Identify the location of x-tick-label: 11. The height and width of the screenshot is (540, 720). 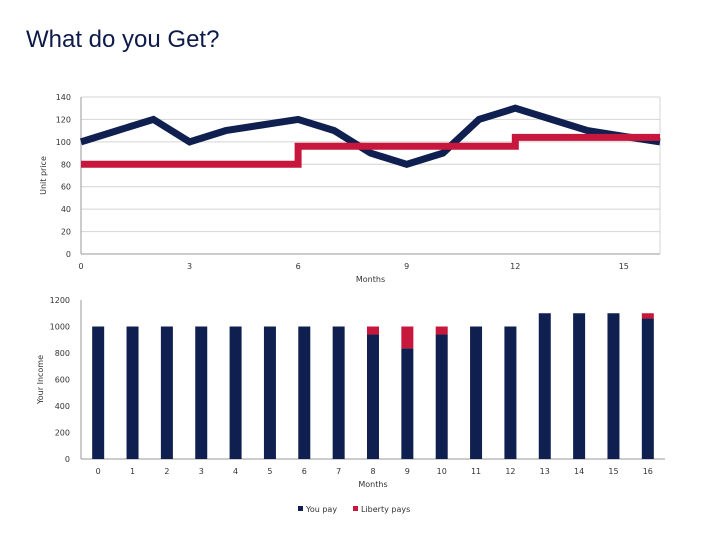
(476, 471).